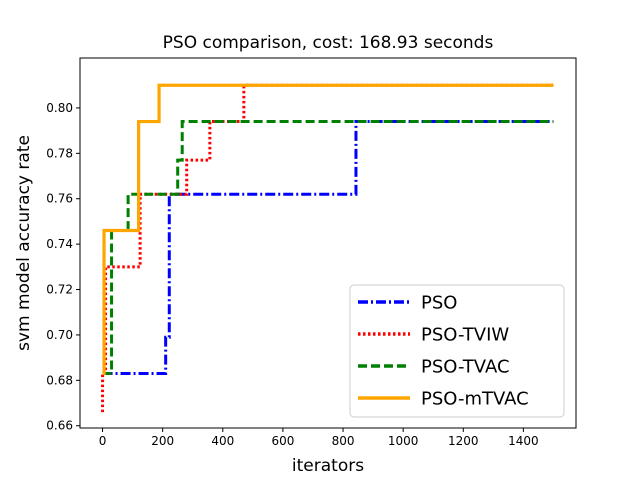 This screenshot has width=640, height=480. I want to click on chart-title: PSO comparison, cost: 168.93 seconds, so click(328, 43).